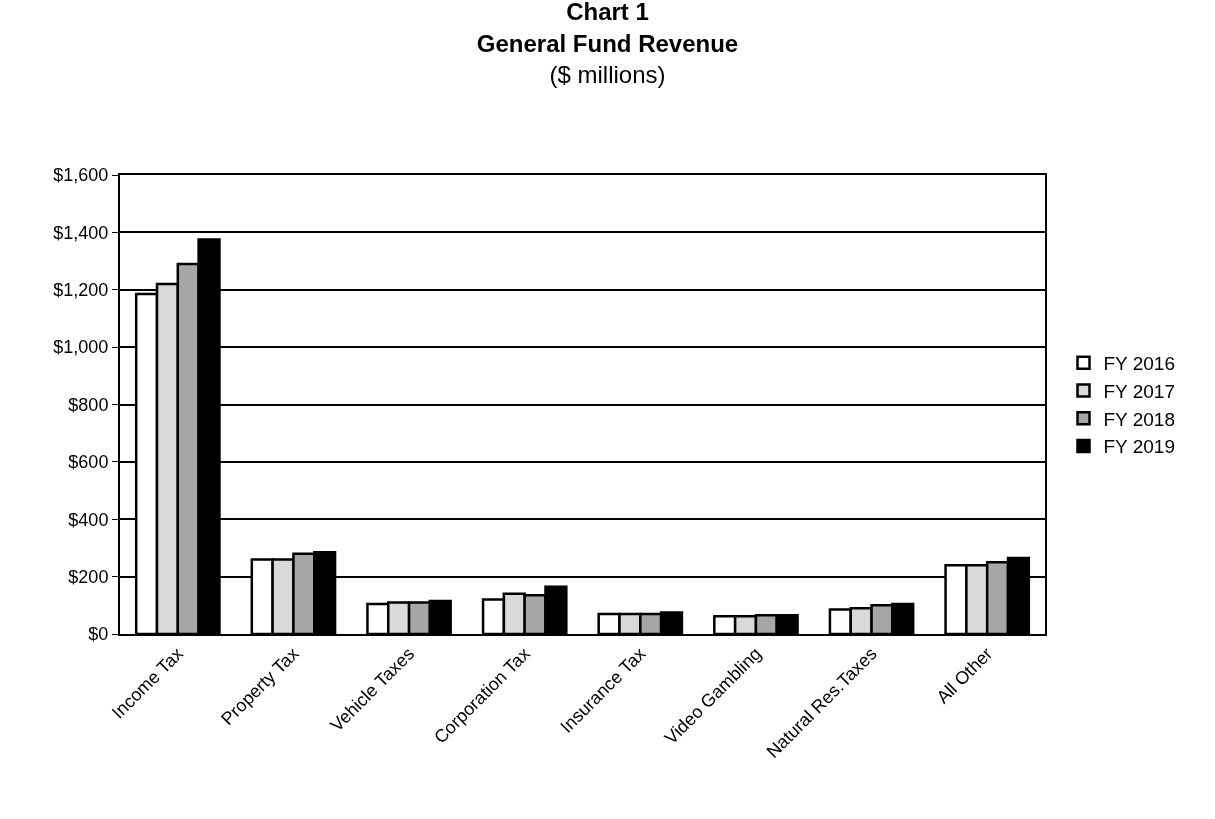 This screenshot has width=1215, height=819. I want to click on y-tick-label: $1,200, so click(81, 290).